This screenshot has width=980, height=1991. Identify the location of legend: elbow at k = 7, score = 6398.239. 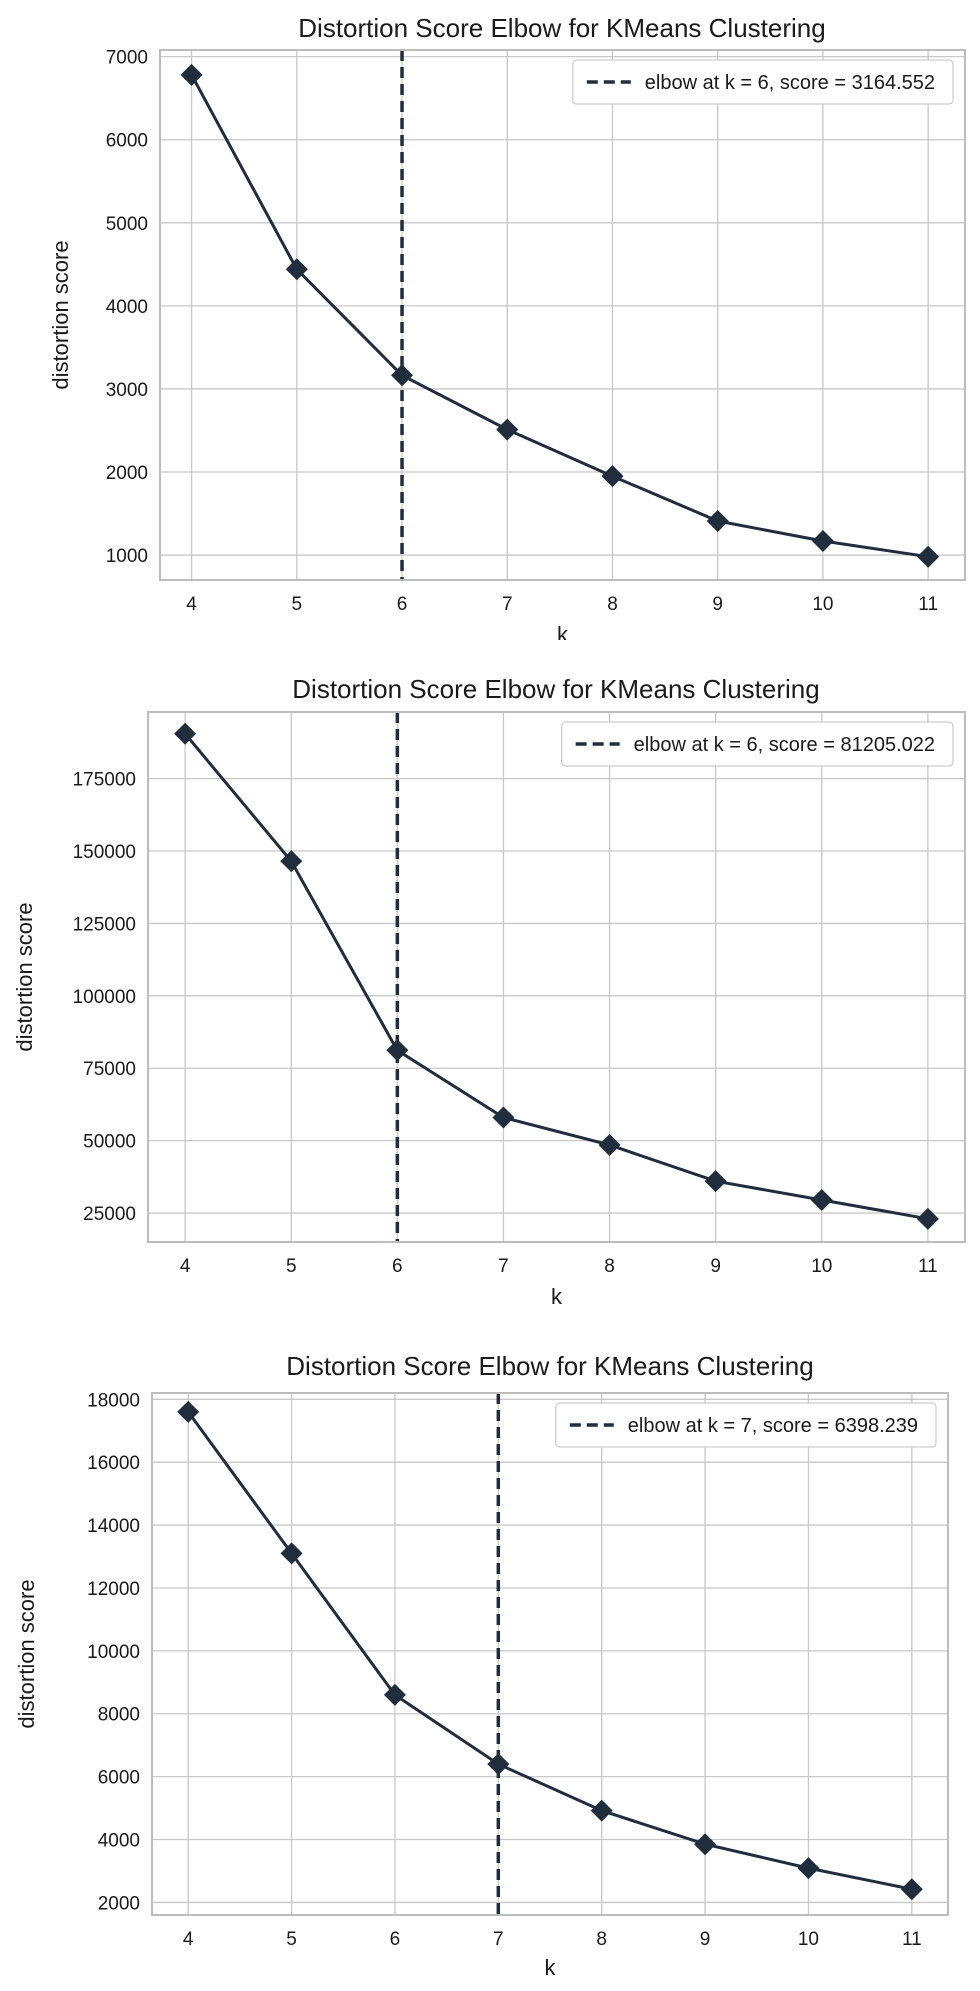
(746, 1425).